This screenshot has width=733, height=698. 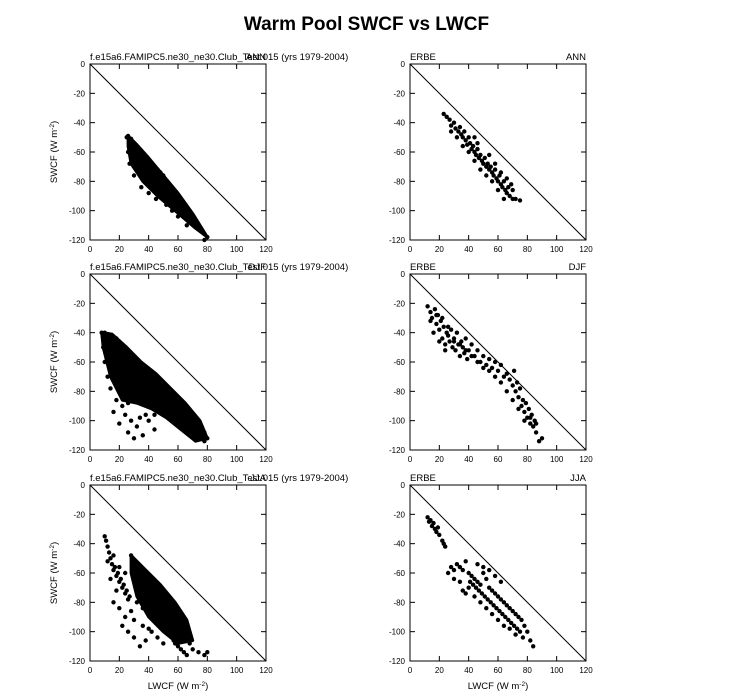 What do you see at coordinates (178, 152) in the screenshot?
I see `one-to-one-line` at bounding box center [178, 152].